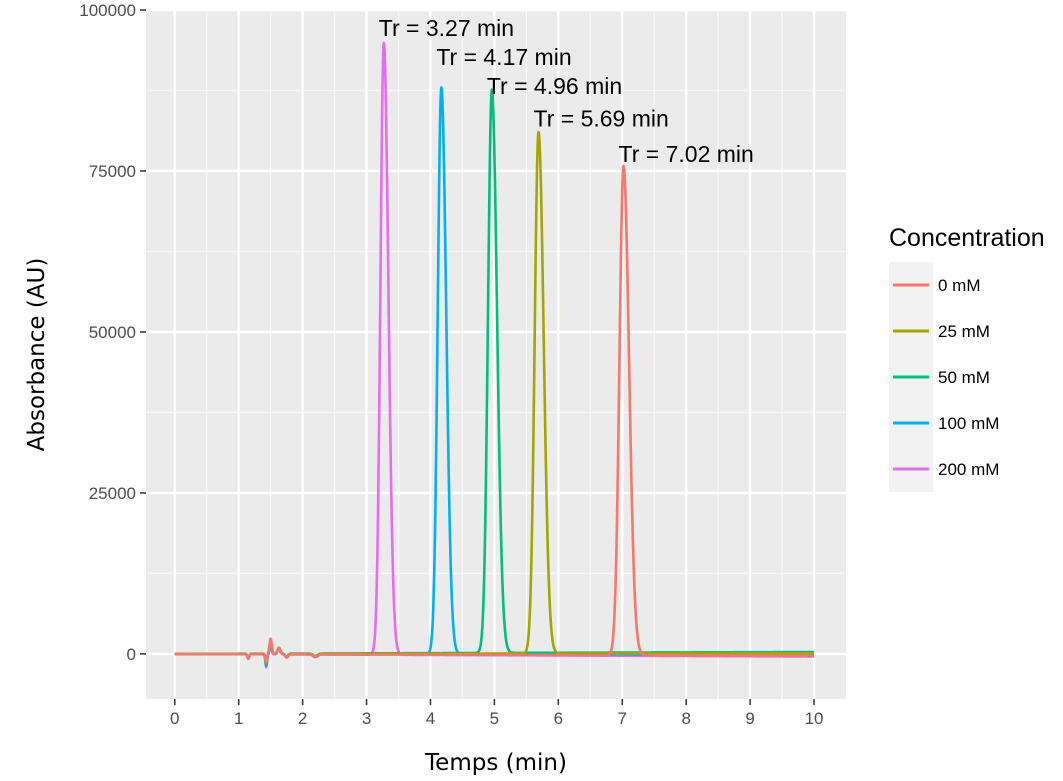 The height and width of the screenshot is (781, 1063). I want to click on x-tick-label: 6, so click(558, 718).